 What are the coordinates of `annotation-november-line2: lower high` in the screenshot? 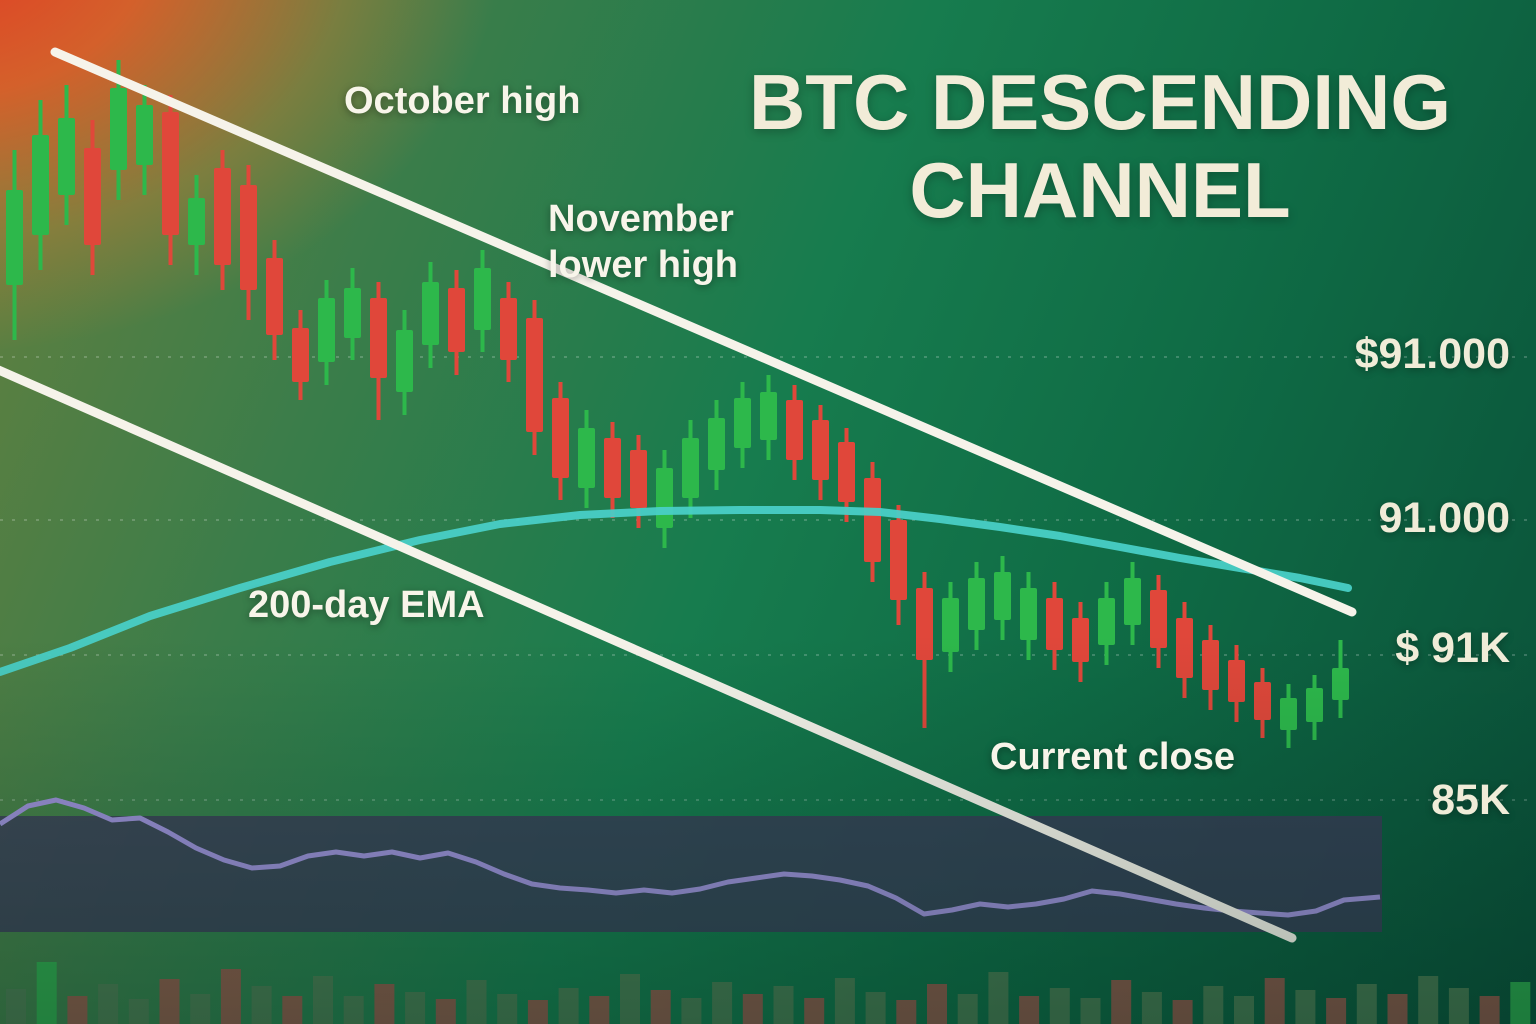 It's located at (643, 265).